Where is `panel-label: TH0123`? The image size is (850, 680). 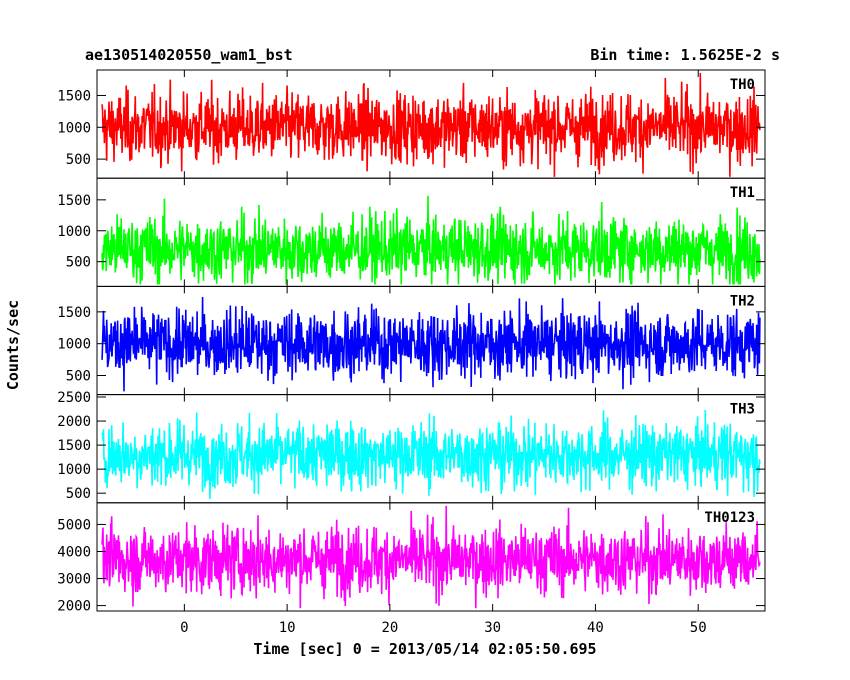
panel-label: TH0123 is located at coordinates (729, 518).